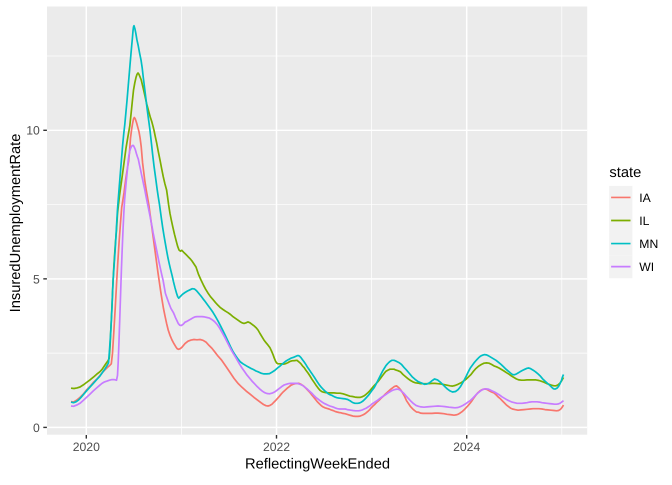 This screenshot has height=485, width=672. What do you see at coordinates (16, 223) in the screenshot?
I see `svg-text: InsuredUnemploymentRate` at bounding box center [16, 223].